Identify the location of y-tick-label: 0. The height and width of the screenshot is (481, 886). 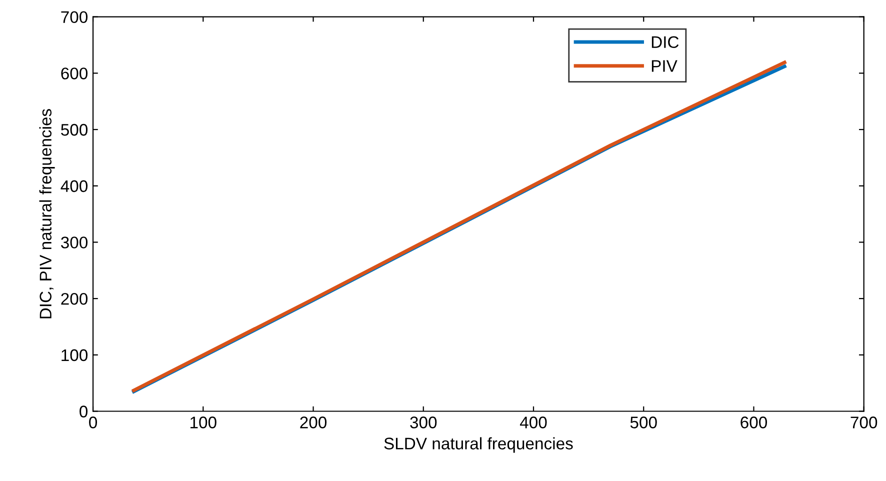
(84, 412).